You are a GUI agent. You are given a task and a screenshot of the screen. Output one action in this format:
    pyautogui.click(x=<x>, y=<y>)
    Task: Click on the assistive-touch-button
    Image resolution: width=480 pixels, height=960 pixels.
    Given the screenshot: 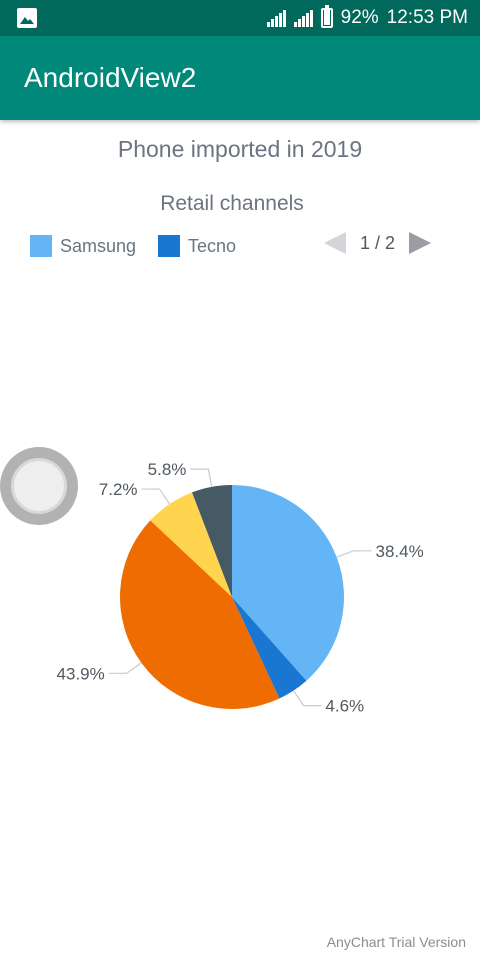 What is the action you would take?
    pyautogui.click(x=39, y=486)
    